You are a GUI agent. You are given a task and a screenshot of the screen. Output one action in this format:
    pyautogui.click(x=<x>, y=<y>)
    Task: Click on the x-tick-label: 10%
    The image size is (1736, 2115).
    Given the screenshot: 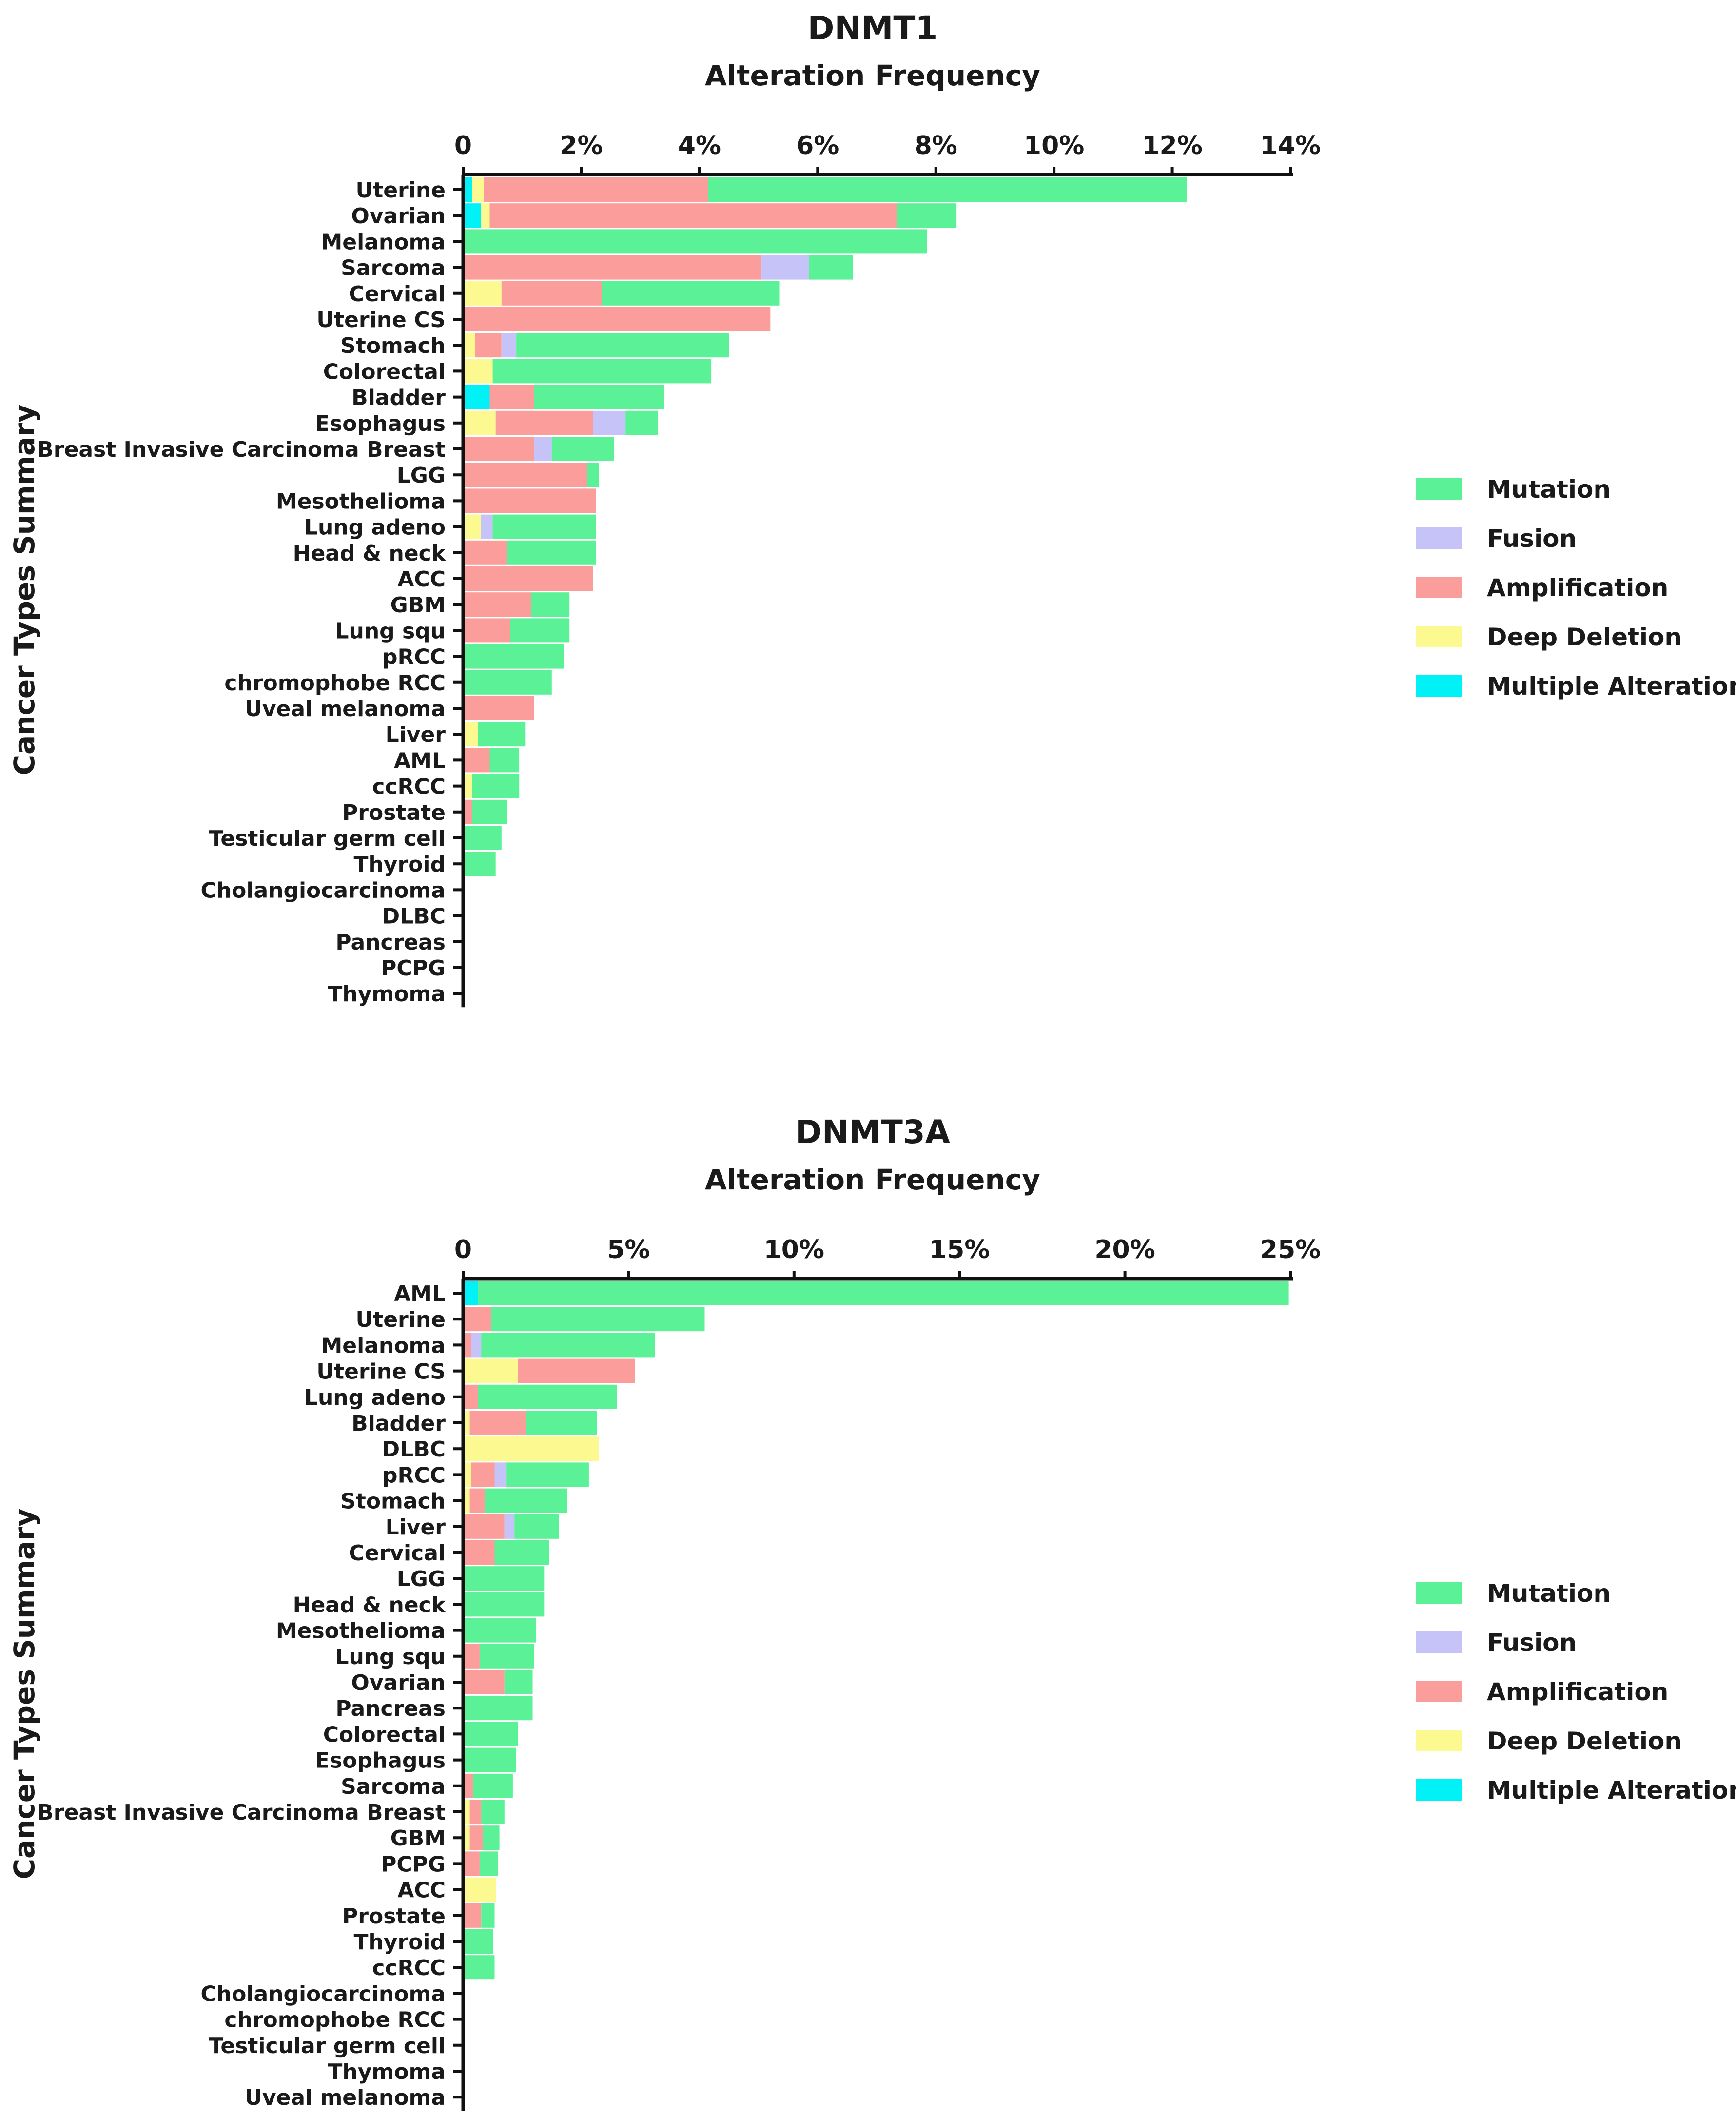 What is the action you would take?
    pyautogui.click(x=1054, y=145)
    